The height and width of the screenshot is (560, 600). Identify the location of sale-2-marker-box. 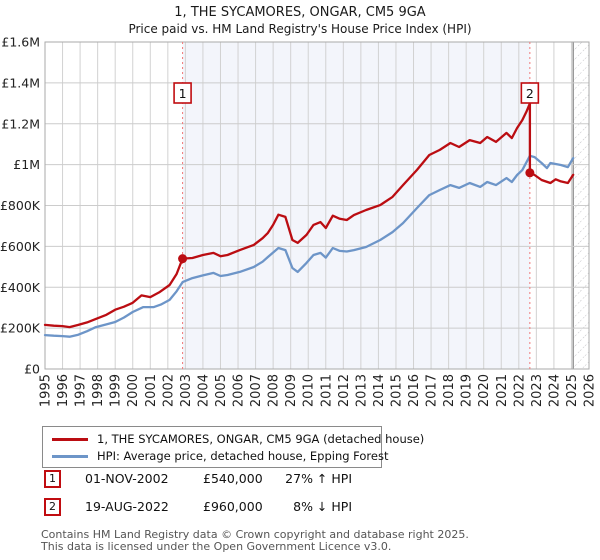
(530, 93).